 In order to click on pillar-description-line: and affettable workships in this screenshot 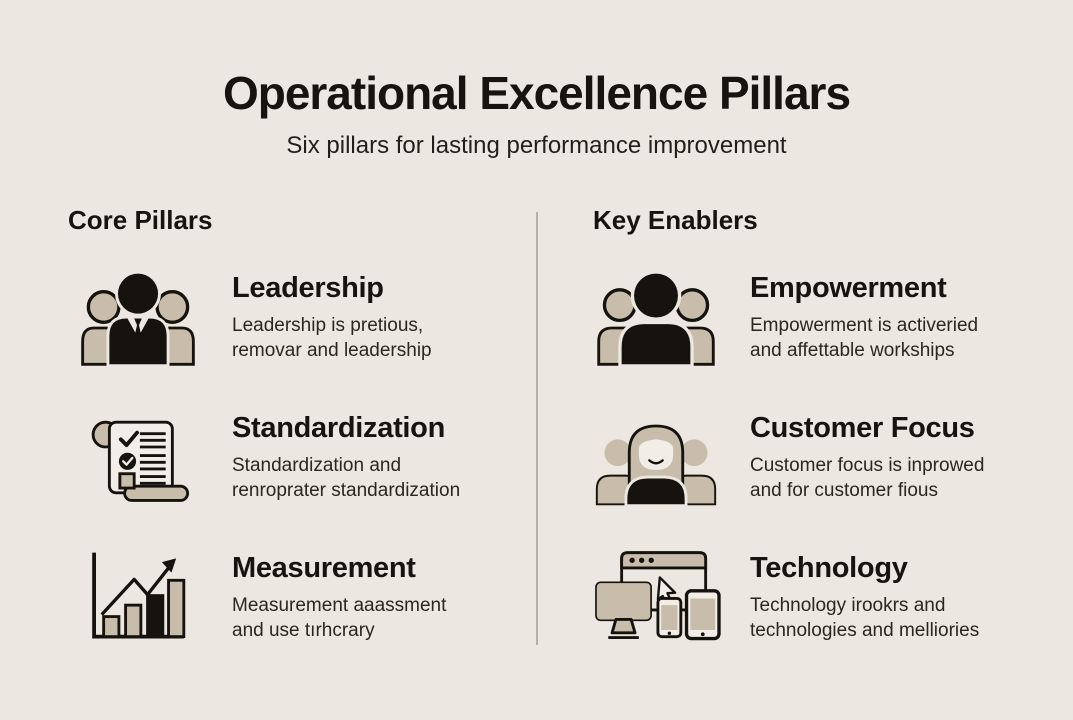, I will do `click(852, 350)`.